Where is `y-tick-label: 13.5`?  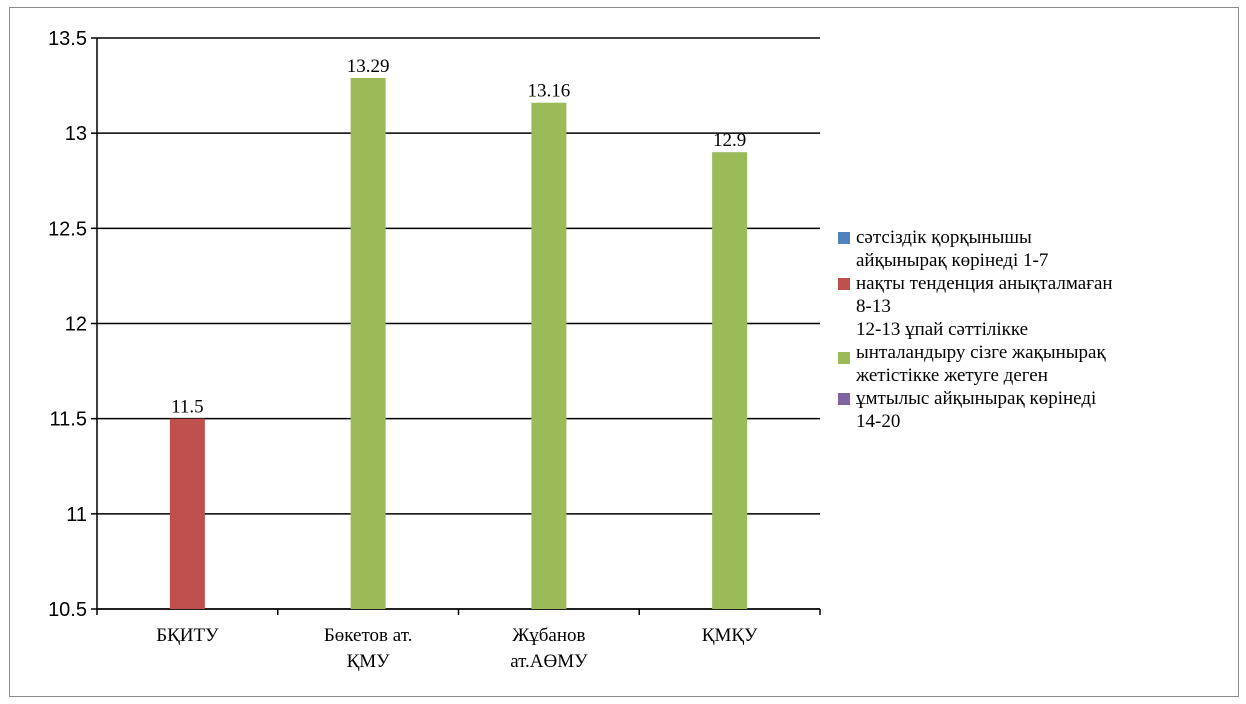 y-tick-label: 13.5 is located at coordinates (67, 39).